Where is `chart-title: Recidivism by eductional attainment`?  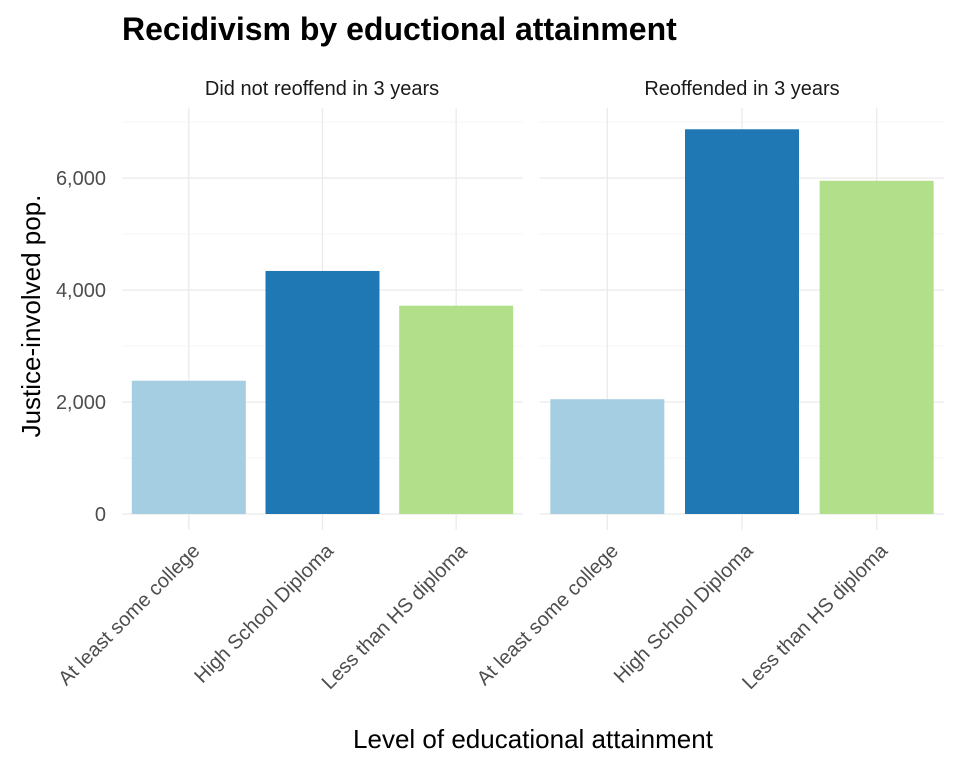
chart-title: Recidivism by eductional attainment is located at coordinates (399, 29).